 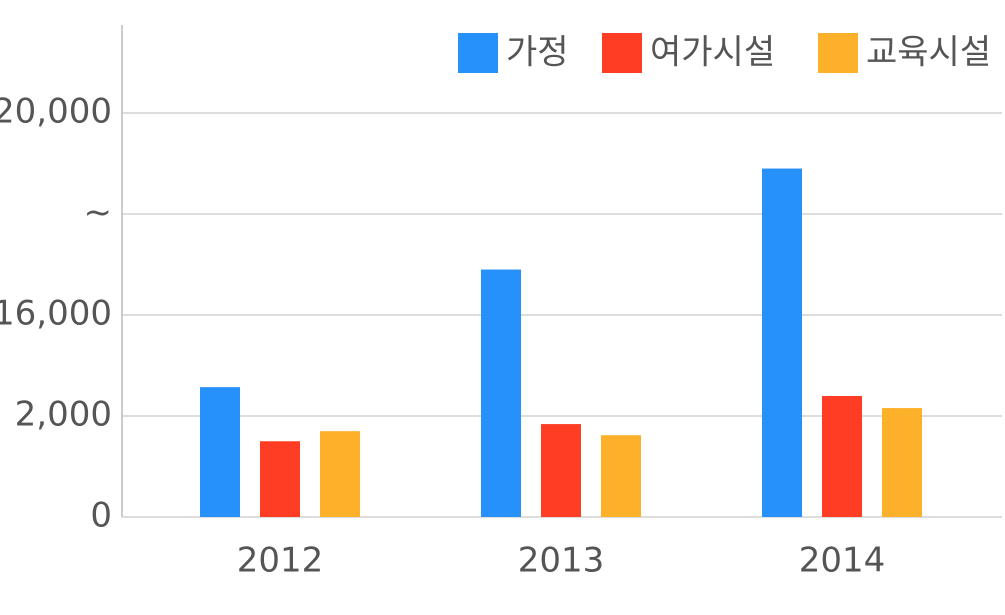 I want to click on y-tick-label: 20,000, so click(x=56, y=112).